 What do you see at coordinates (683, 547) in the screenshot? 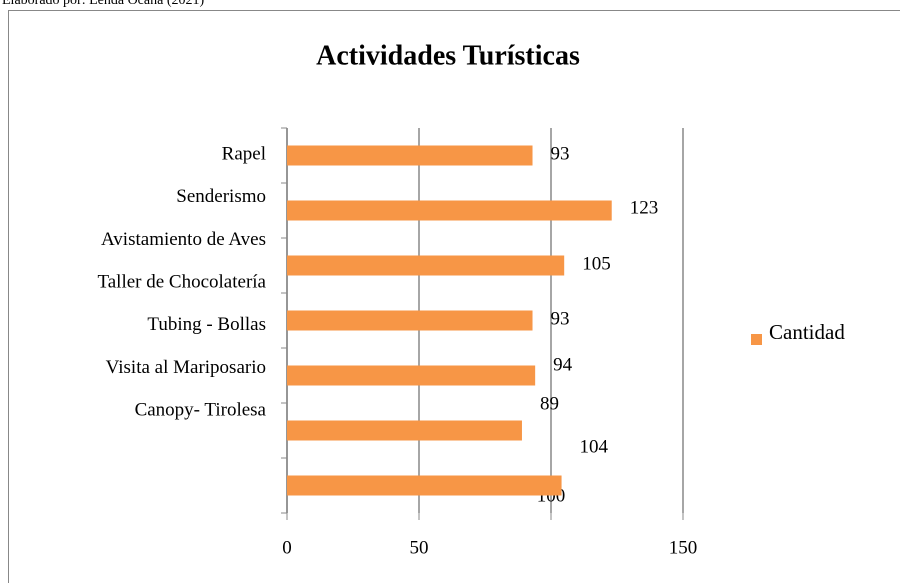
I see `x-tick-label: 150` at bounding box center [683, 547].